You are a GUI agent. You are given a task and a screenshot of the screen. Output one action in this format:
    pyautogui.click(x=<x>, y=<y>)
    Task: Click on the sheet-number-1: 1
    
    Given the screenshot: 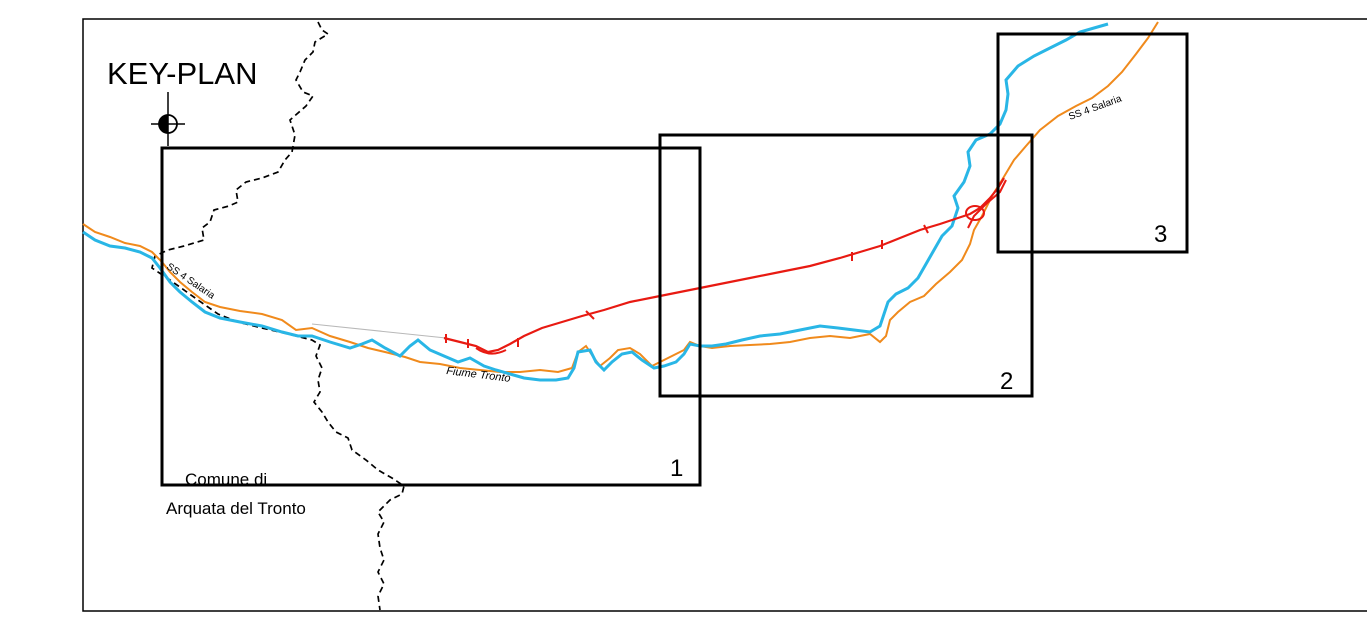 What is the action you would take?
    pyautogui.click(x=676, y=468)
    